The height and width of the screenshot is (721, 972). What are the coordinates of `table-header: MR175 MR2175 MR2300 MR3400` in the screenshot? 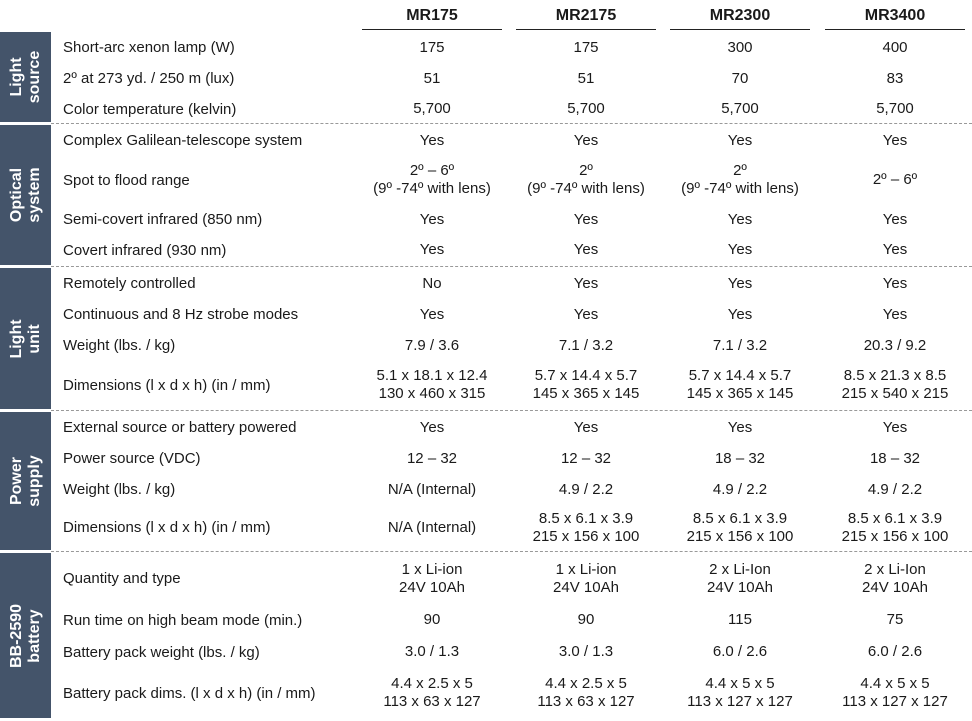 It's located at (486, 15).